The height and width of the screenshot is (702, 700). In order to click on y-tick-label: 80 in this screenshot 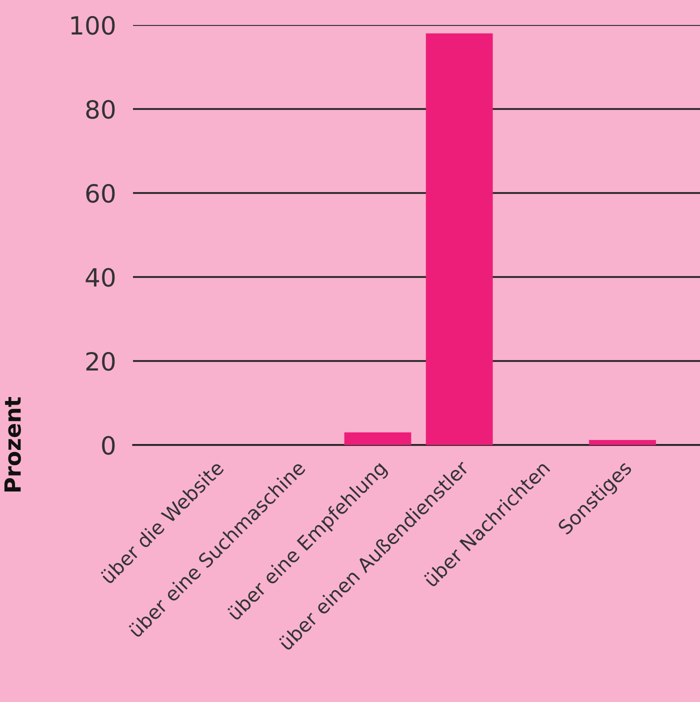, I will do `click(100, 109)`.